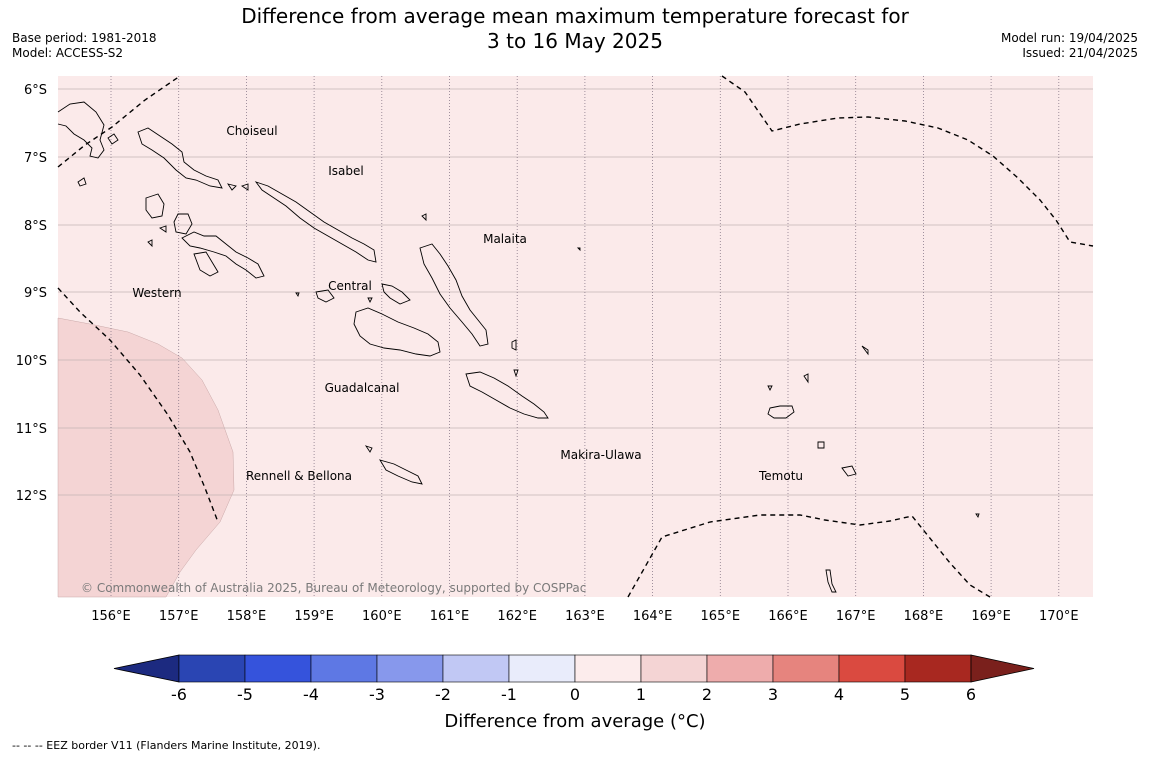  I want to click on province-label-malaita: Malaita, so click(505, 239).